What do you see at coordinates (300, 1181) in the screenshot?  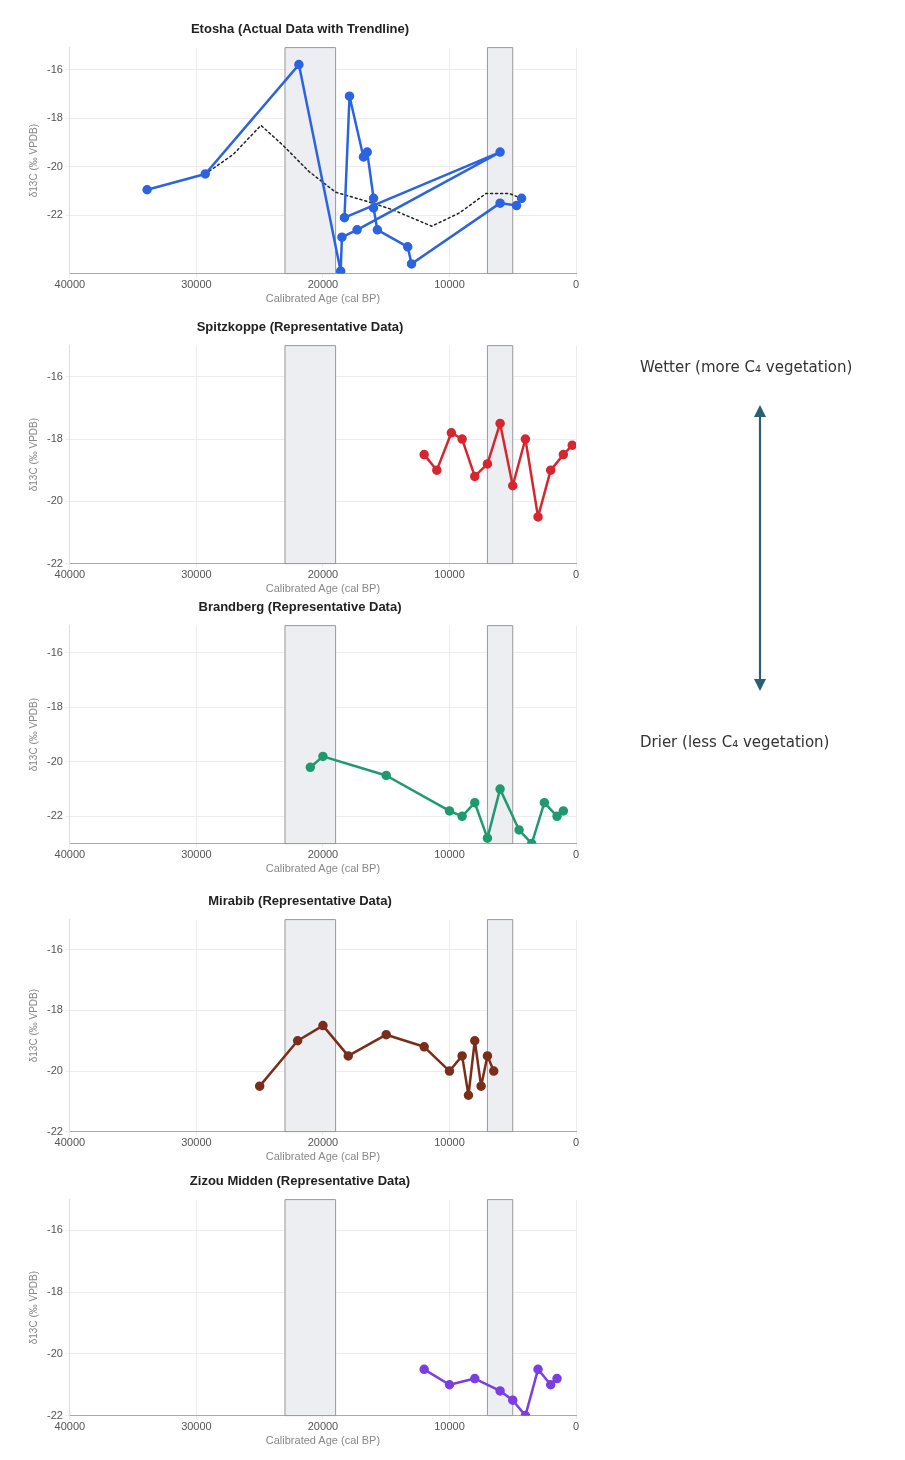 I see `chart-title: Zizou Midden (Representative Data)` at bounding box center [300, 1181].